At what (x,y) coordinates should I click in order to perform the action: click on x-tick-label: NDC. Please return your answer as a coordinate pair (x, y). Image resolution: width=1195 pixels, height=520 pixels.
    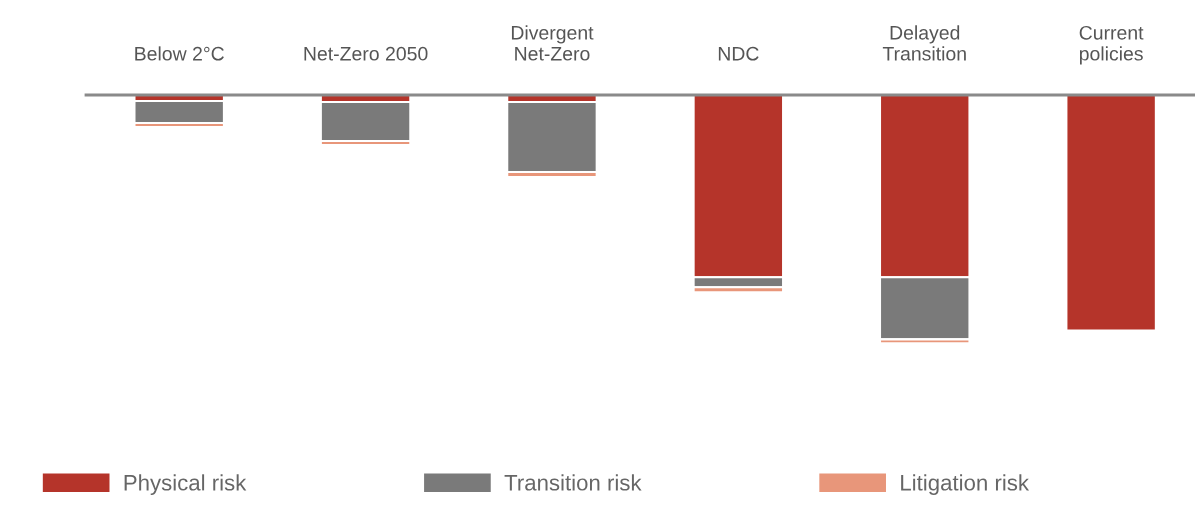
    Looking at the image, I should click on (738, 53).